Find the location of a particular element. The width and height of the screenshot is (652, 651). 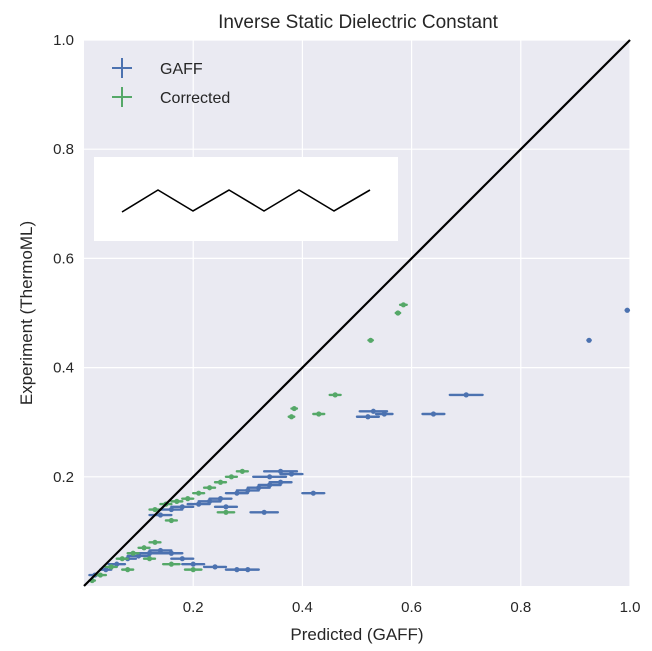

inset-box is located at coordinates (246, 199).